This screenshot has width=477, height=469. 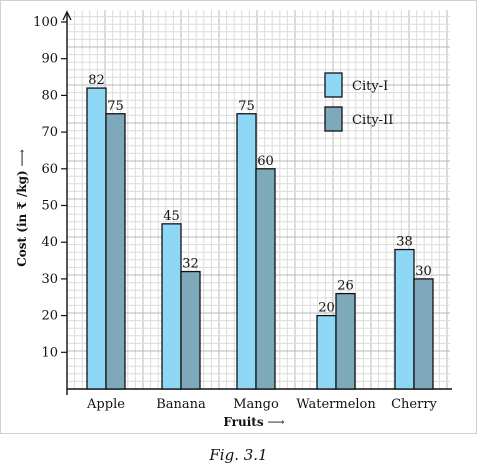 What do you see at coordinates (45, 22) in the screenshot?
I see `y-tick-label: 100` at bounding box center [45, 22].